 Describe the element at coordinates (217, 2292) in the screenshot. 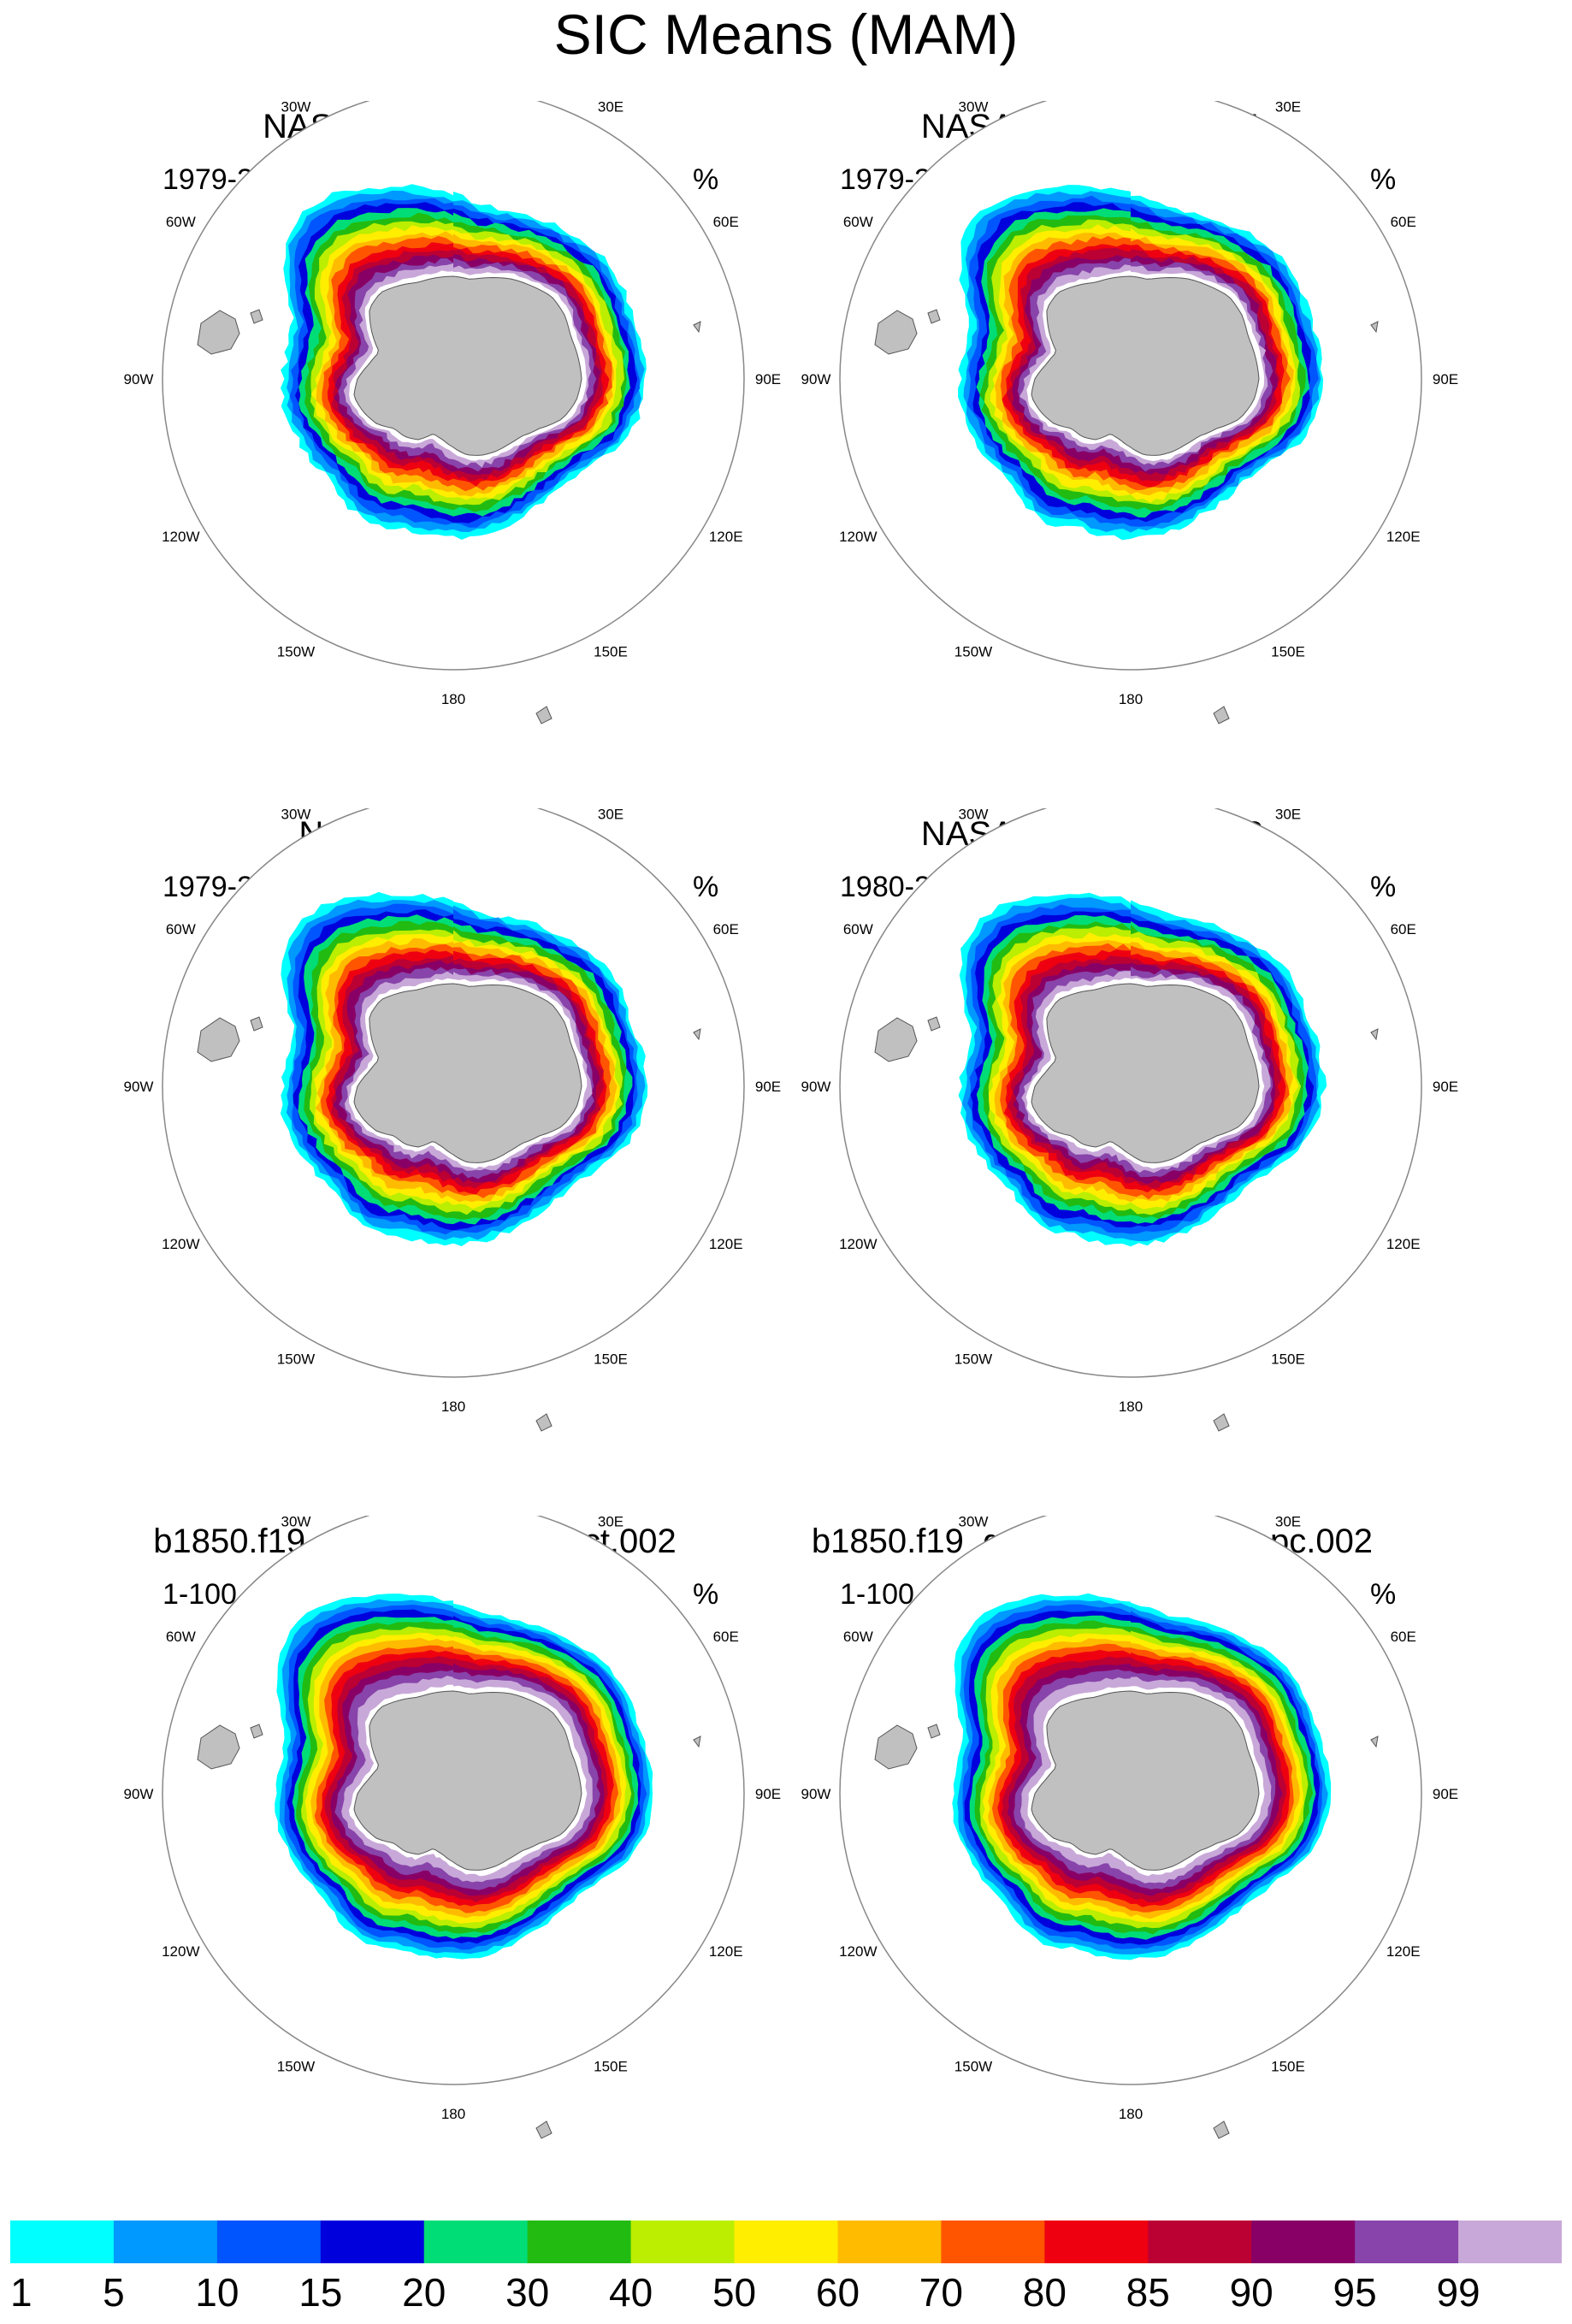

I see `colorbar-tick-label: 10` at that location.